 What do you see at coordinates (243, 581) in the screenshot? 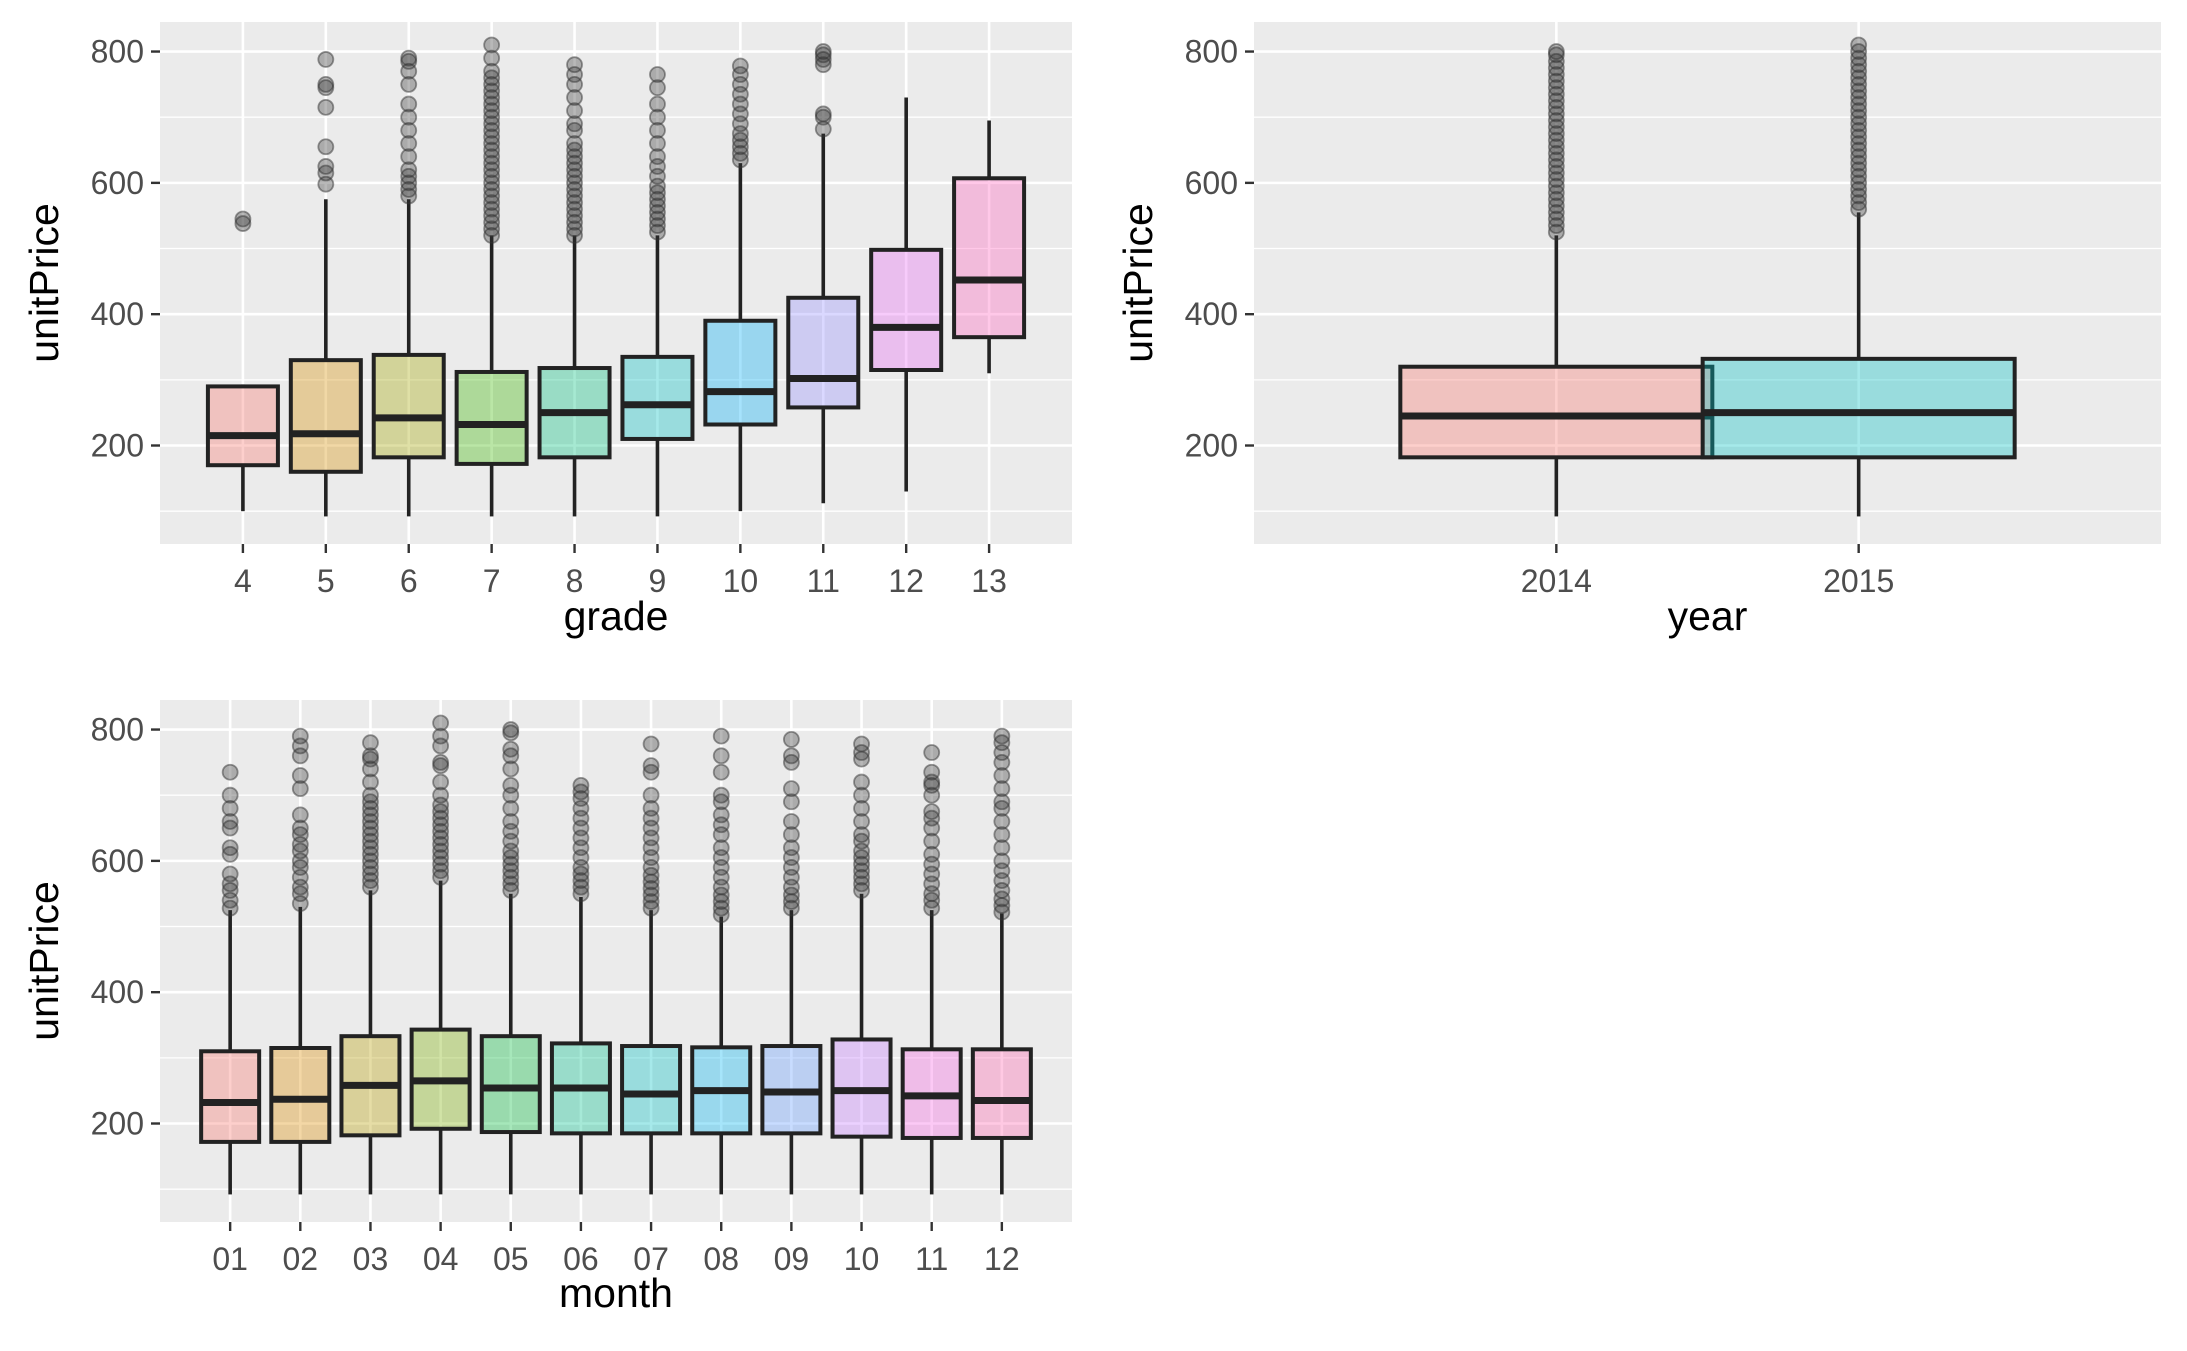
I see `x-tick-label: 4` at bounding box center [243, 581].